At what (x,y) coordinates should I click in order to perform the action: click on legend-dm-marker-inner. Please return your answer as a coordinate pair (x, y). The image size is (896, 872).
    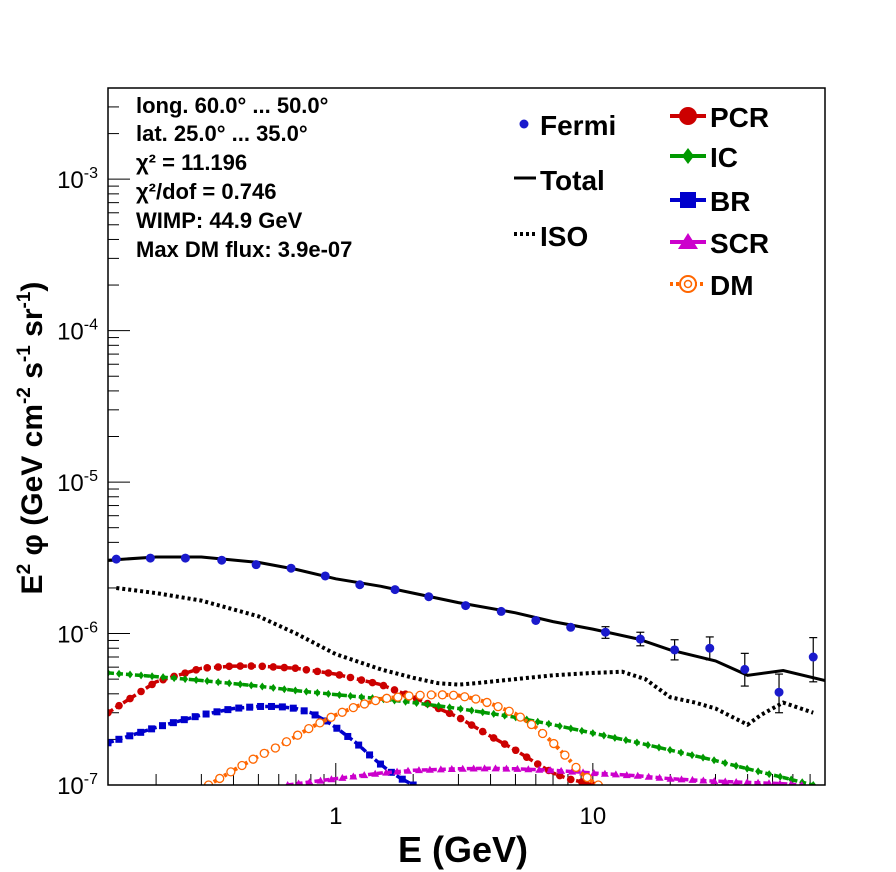
    Looking at the image, I should click on (688, 284).